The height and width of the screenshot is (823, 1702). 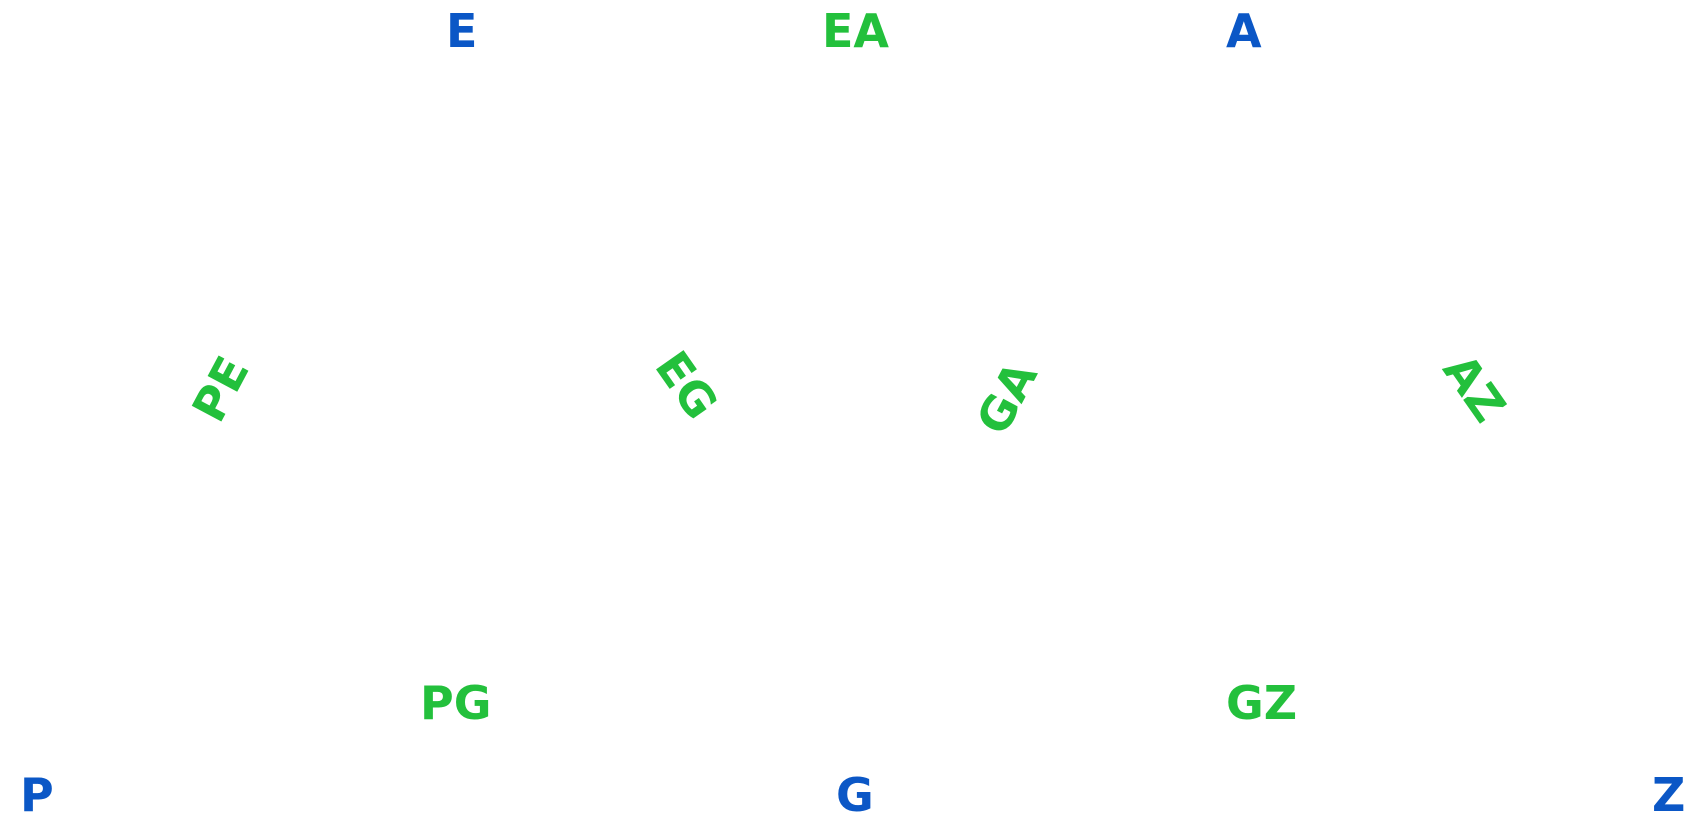 I want to click on vertex-label-z: Z, so click(x=1669, y=795).